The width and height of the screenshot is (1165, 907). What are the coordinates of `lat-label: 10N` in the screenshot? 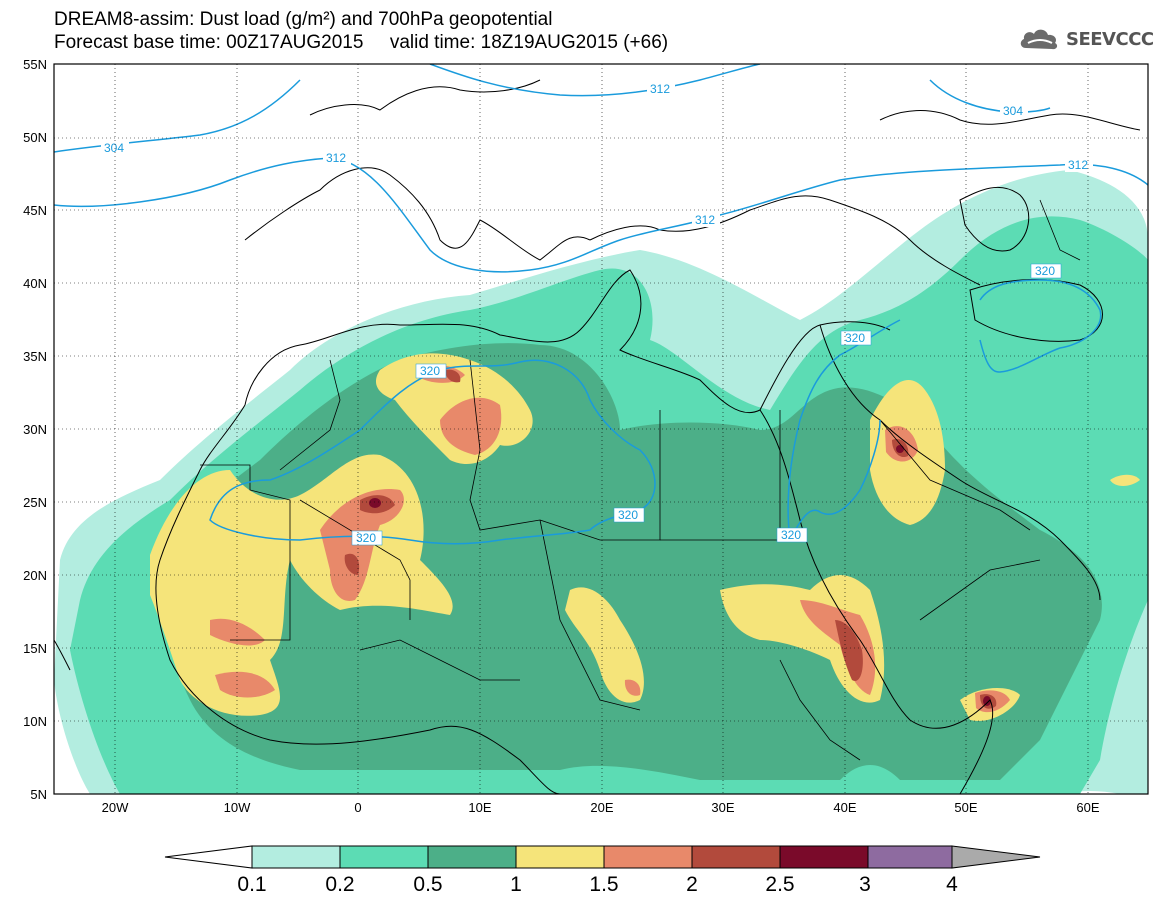 It's located at (35, 721).